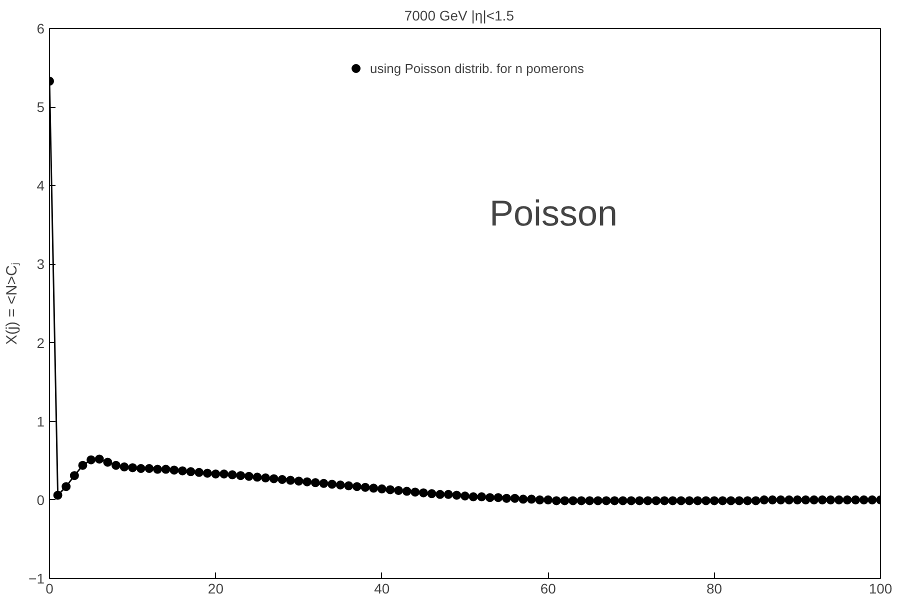  Describe the element at coordinates (714, 588) in the screenshot. I see `x-tick-label: 80` at that location.